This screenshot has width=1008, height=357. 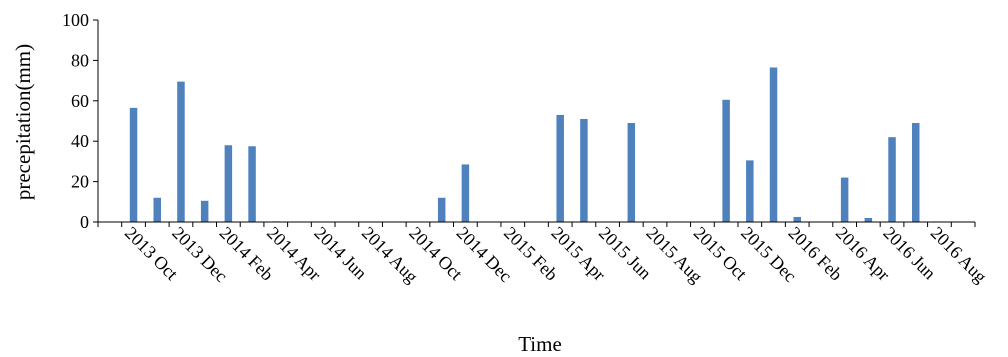 I want to click on bar-2013-nov, so click(x=157, y=209).